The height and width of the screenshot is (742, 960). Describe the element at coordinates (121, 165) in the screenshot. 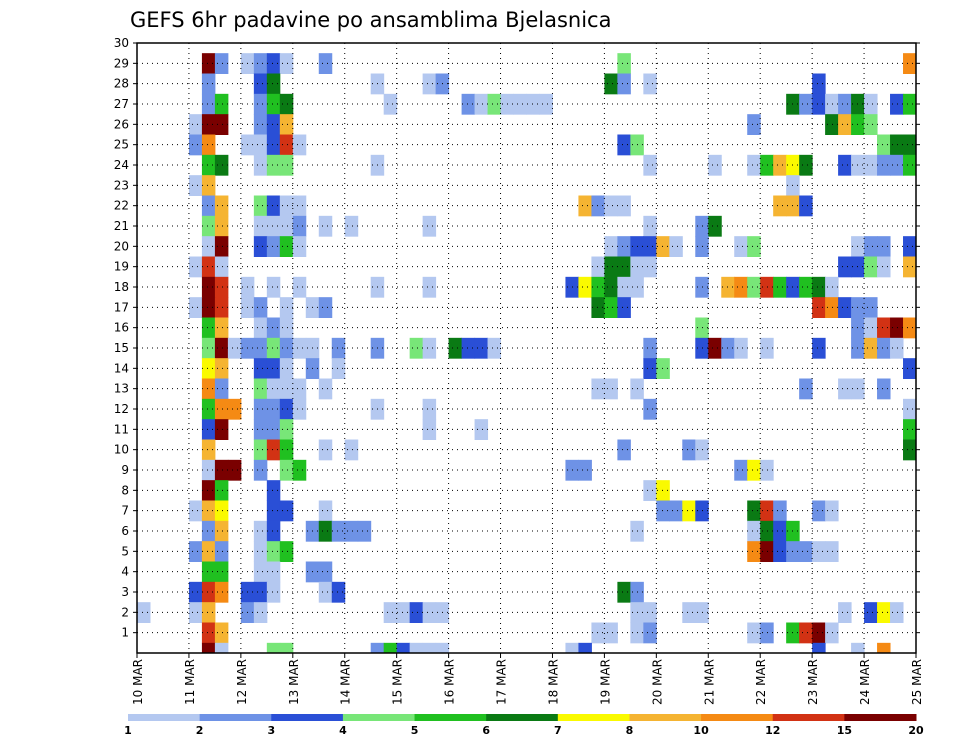

I see `y-tick-label: 24` at that location.